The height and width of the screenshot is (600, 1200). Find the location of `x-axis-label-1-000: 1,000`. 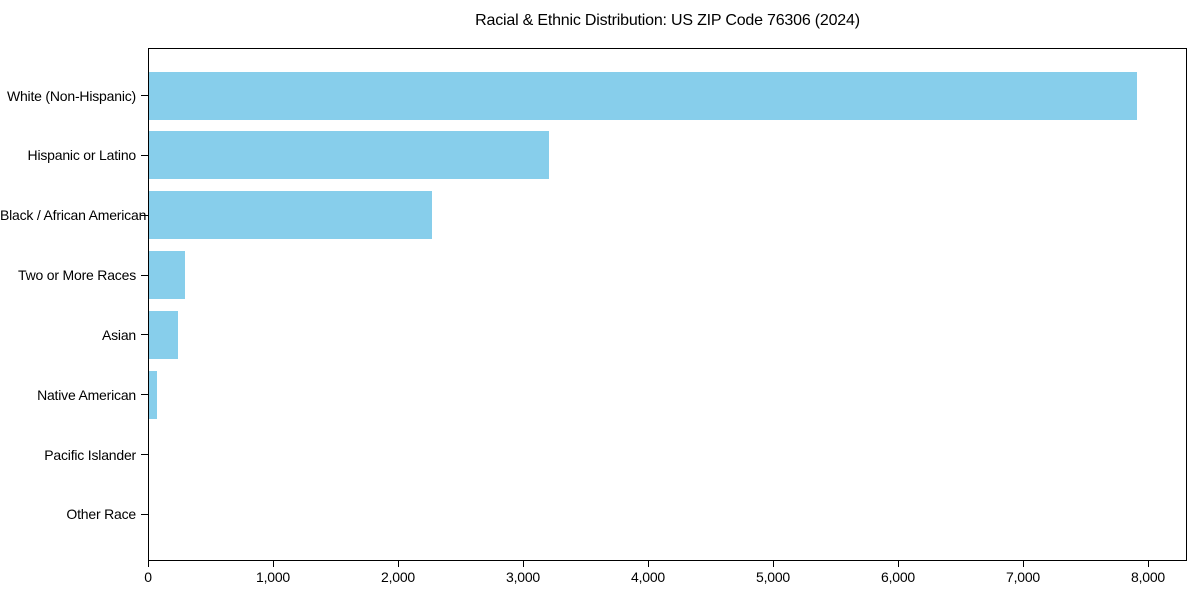

x-axis-label-1-000: 1,000 is located at coordinates (273, 577).